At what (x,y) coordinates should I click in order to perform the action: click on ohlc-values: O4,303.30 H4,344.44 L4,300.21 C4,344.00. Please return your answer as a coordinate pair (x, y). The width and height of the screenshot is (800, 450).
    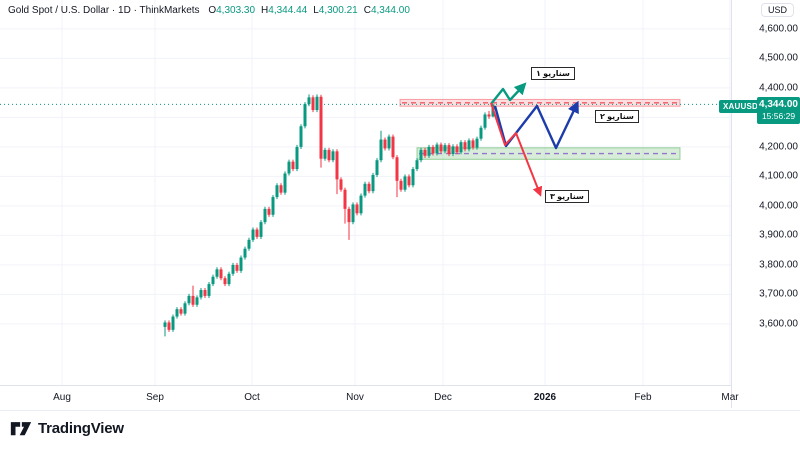
    Looking at the image, I should click on (306, 10).